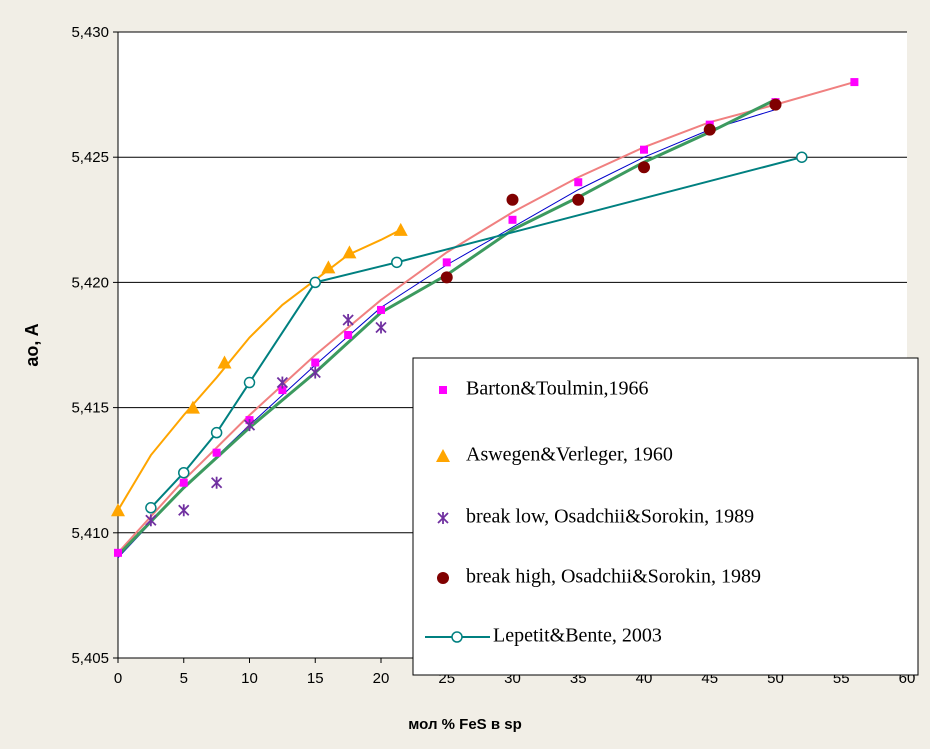  I want to click on y-tick-label: 5,415, so click(90, 408).